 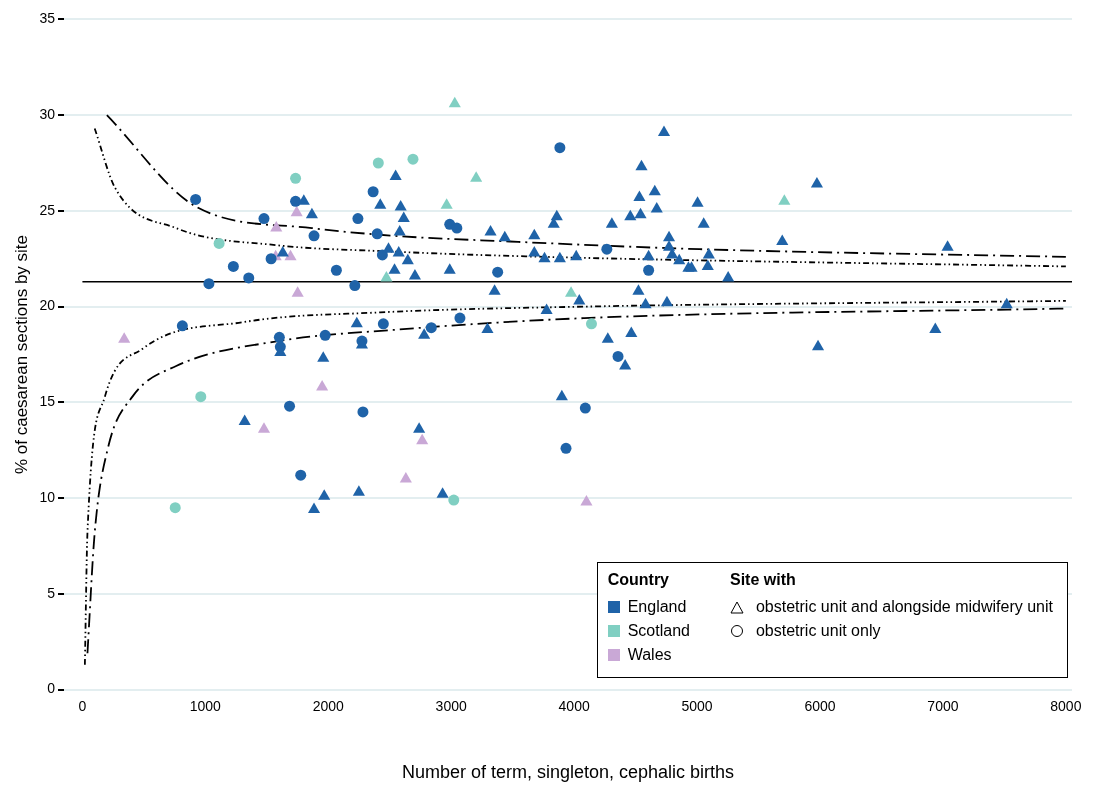 What do you see at coordinates (658, 631) in the screenshot?
I see `legend-label: Scotland` at bounding box center [658, 631].